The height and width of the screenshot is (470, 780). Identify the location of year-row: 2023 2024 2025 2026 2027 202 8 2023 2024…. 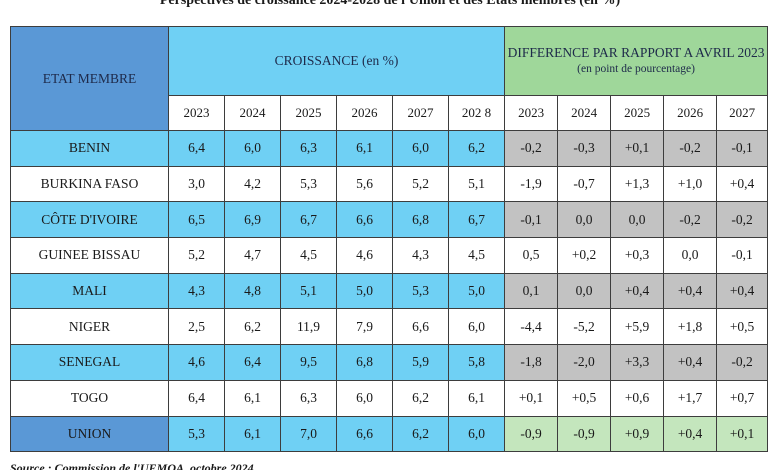
(390, 113).